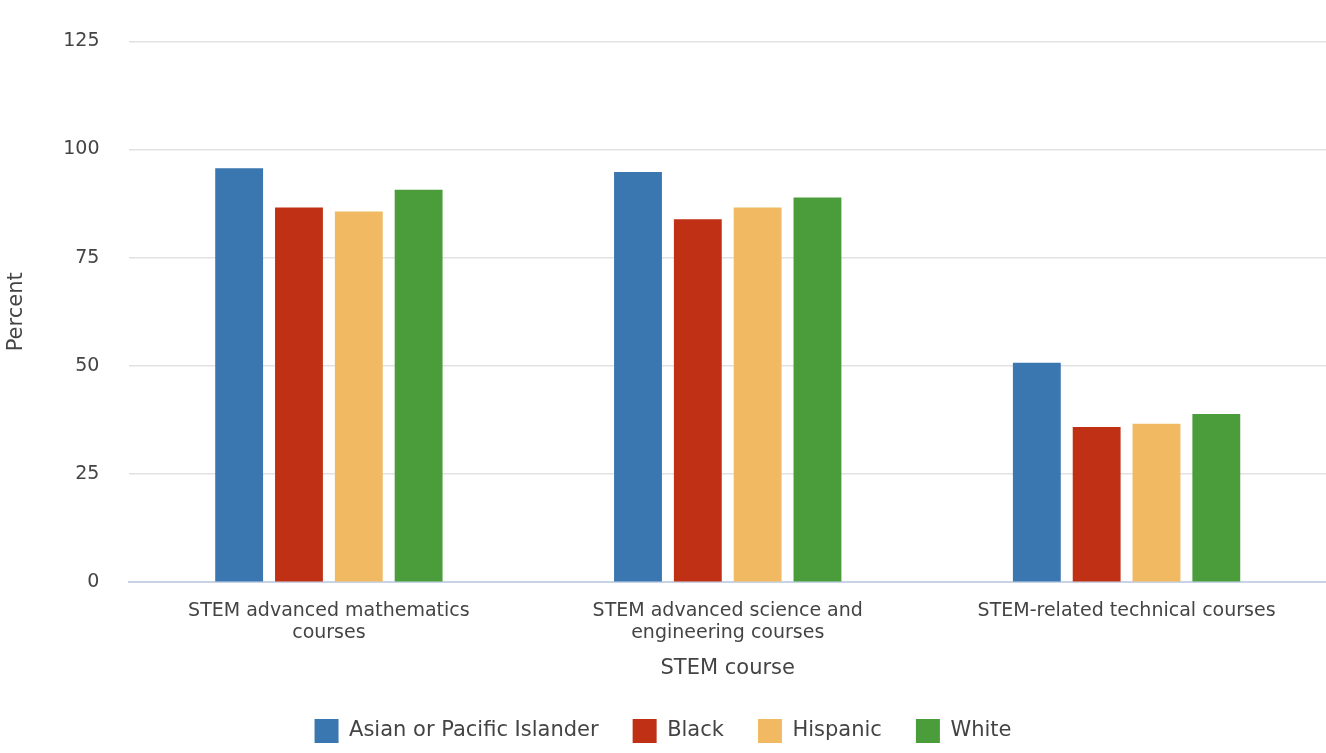 Image resolution: width=1326 pixels, height=753 pixels. Describe the element at coordinates (696, 729) in the screenshot. I see `legend-label: Black` at that location.